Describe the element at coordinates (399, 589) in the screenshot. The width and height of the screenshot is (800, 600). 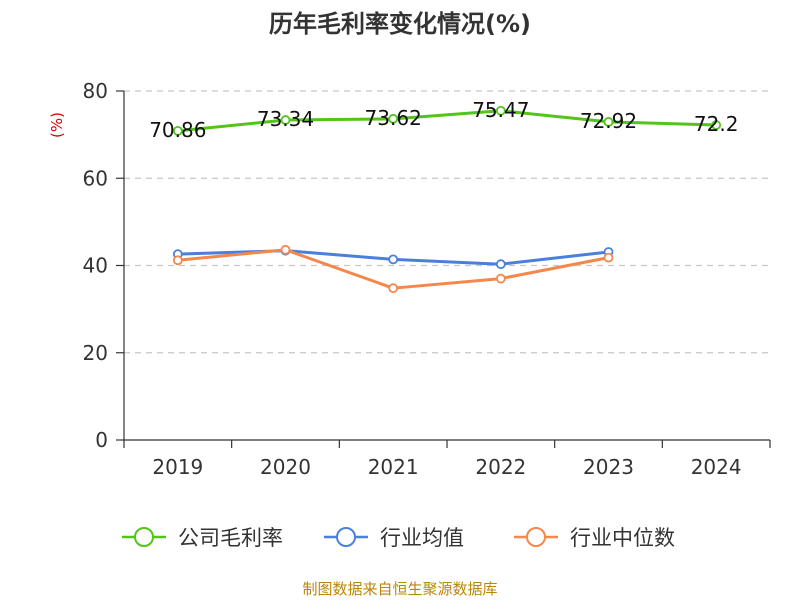
I see `source-note: 制图数据来自恒生聚源数据库` at that location.